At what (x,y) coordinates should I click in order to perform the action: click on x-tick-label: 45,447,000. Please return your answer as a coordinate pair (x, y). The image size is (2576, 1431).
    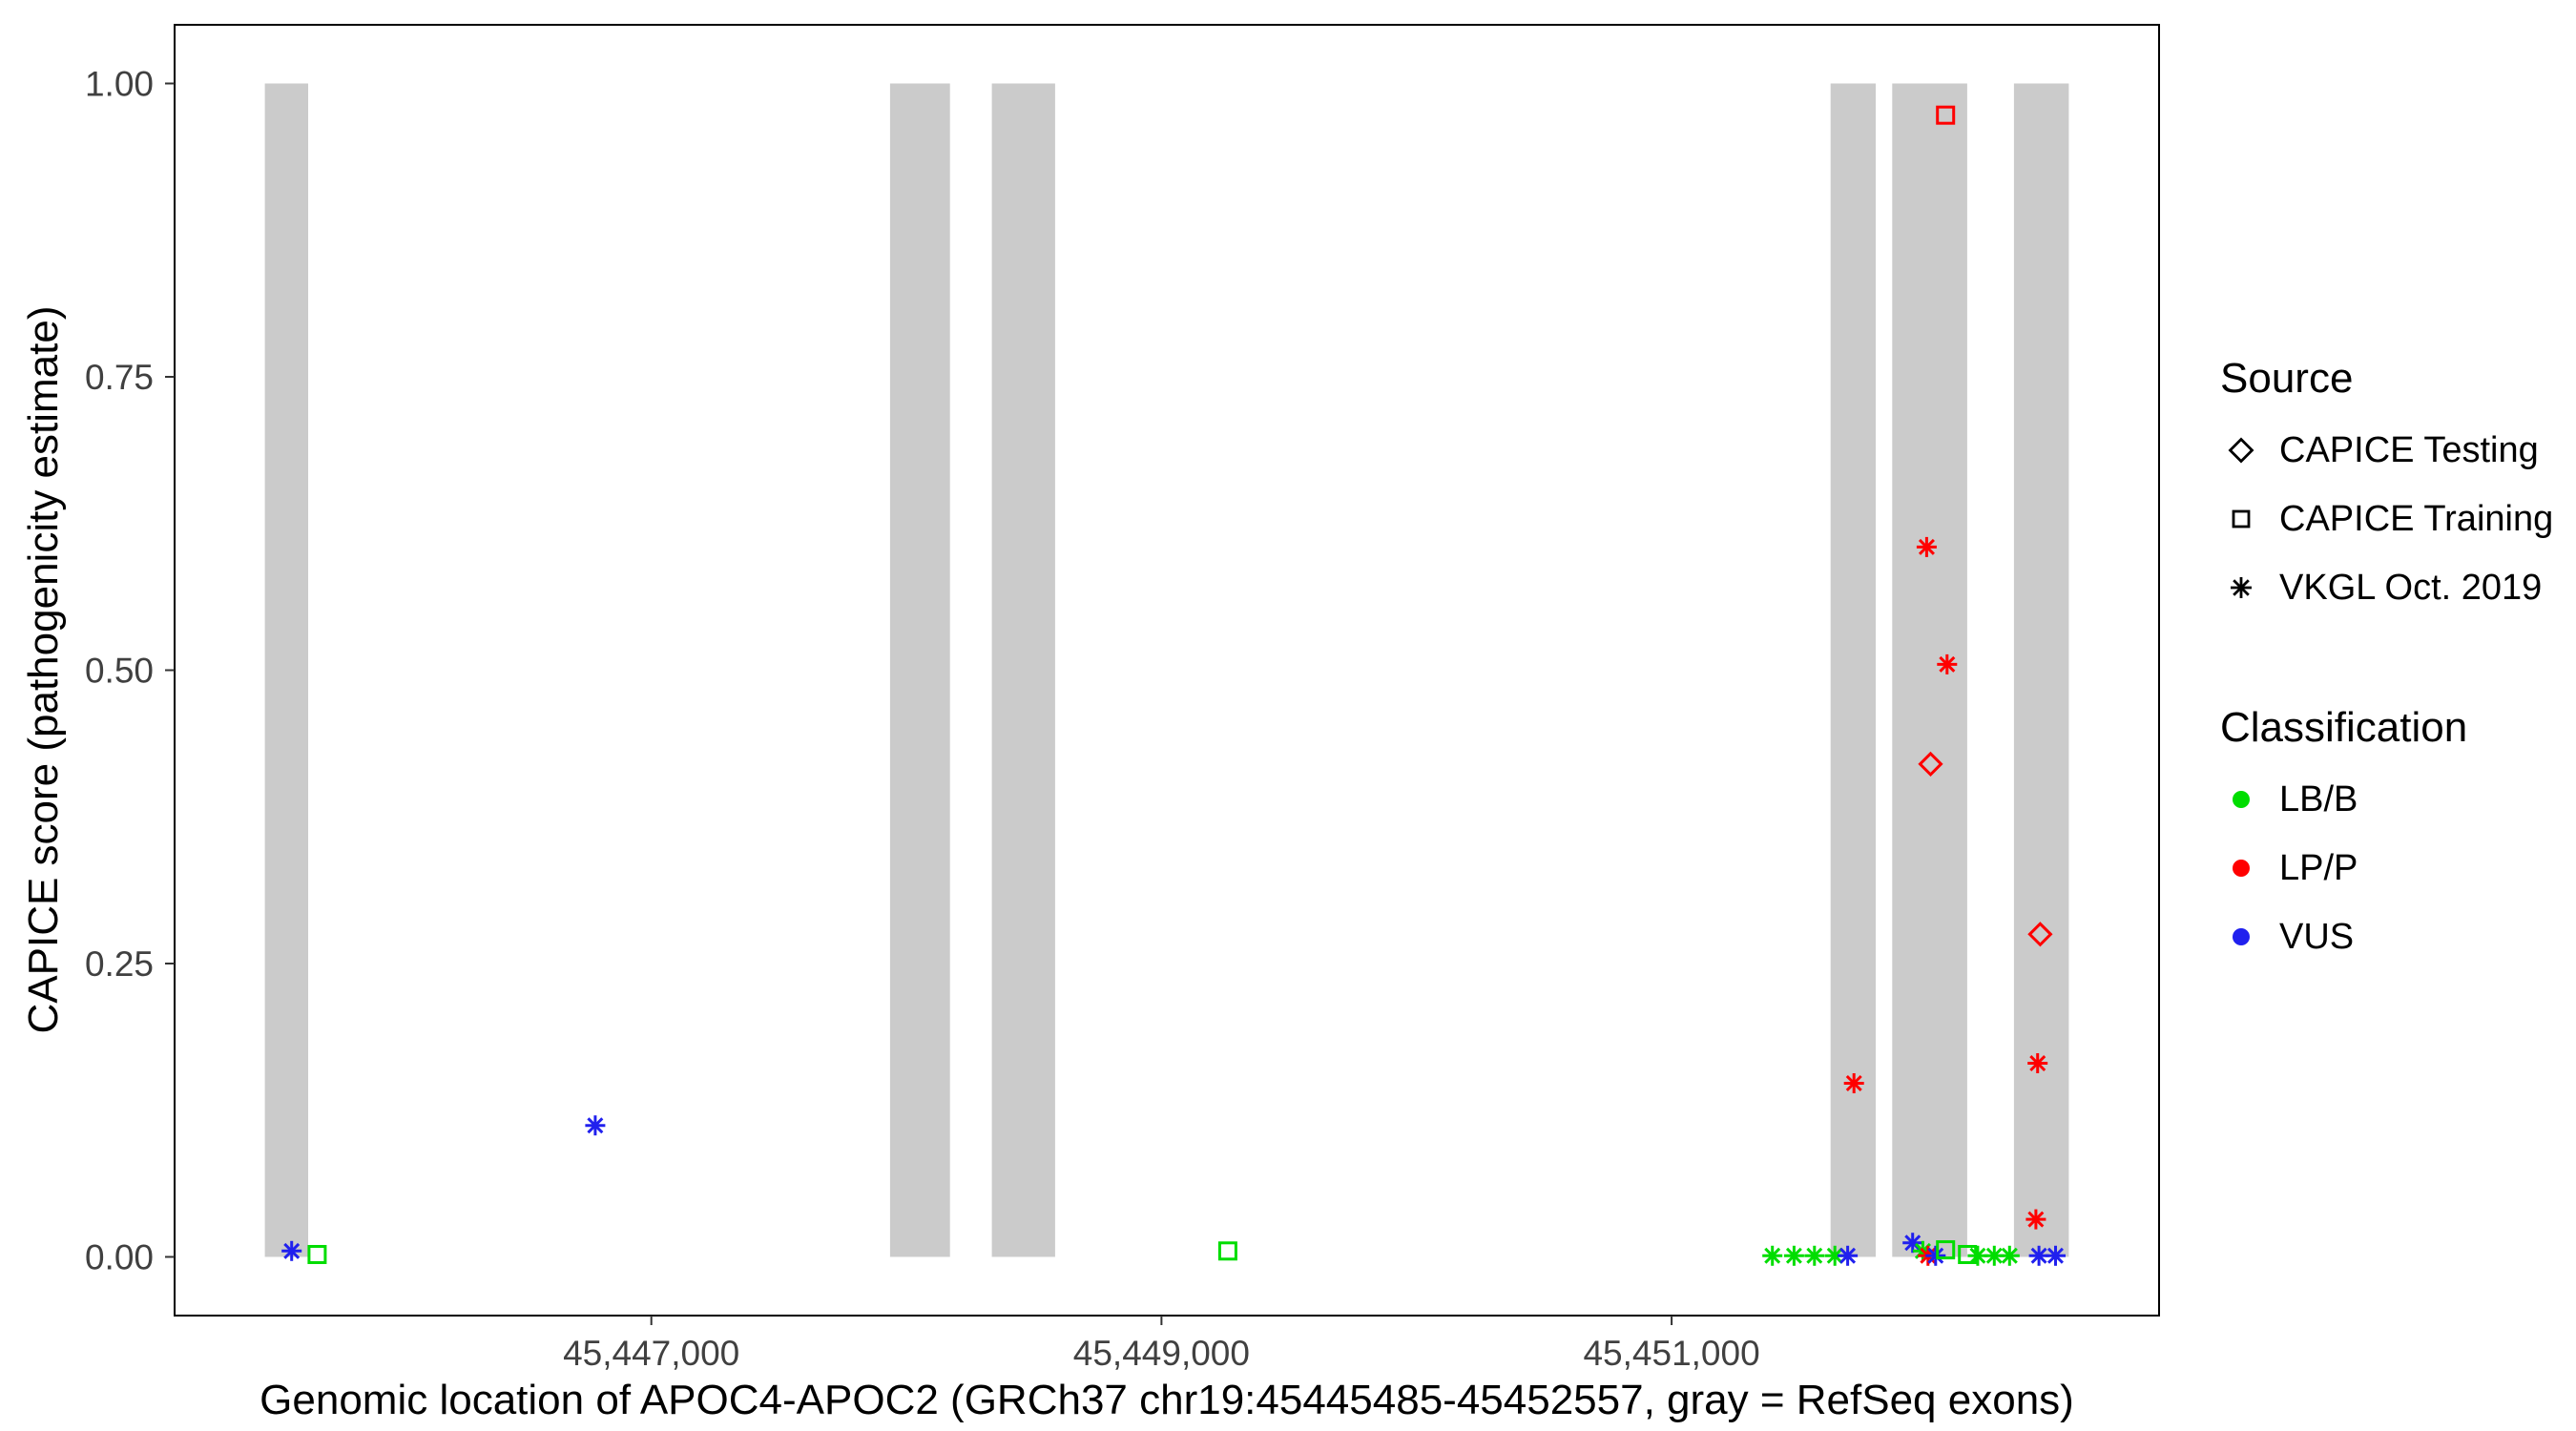
    Looking at the image, I should click on (651, 1353).